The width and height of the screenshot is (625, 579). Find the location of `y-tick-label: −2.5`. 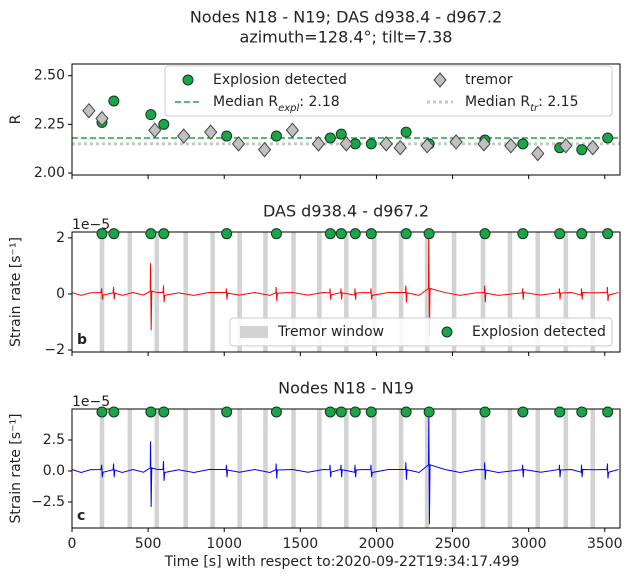

y-tick-label: −2.5 is located at coordinates (48, 502).